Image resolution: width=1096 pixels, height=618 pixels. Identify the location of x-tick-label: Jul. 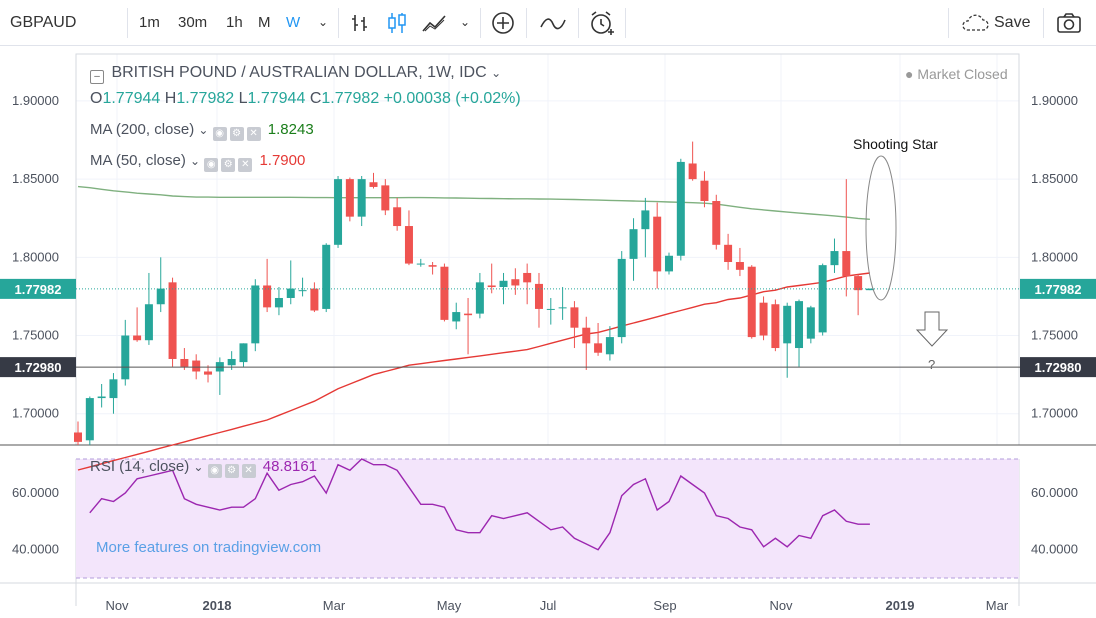
(548, 605).